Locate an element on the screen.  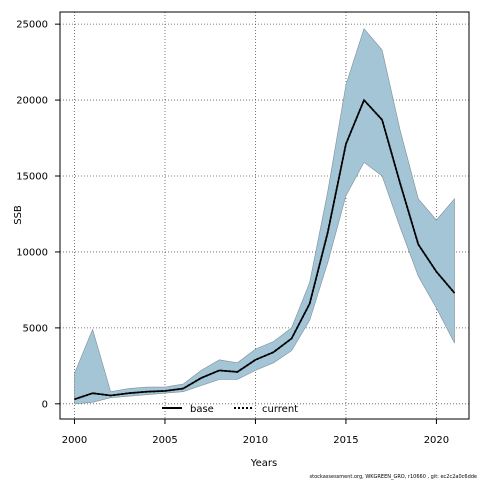
y-axis-title: SSB is located at coordinates (18, 215).